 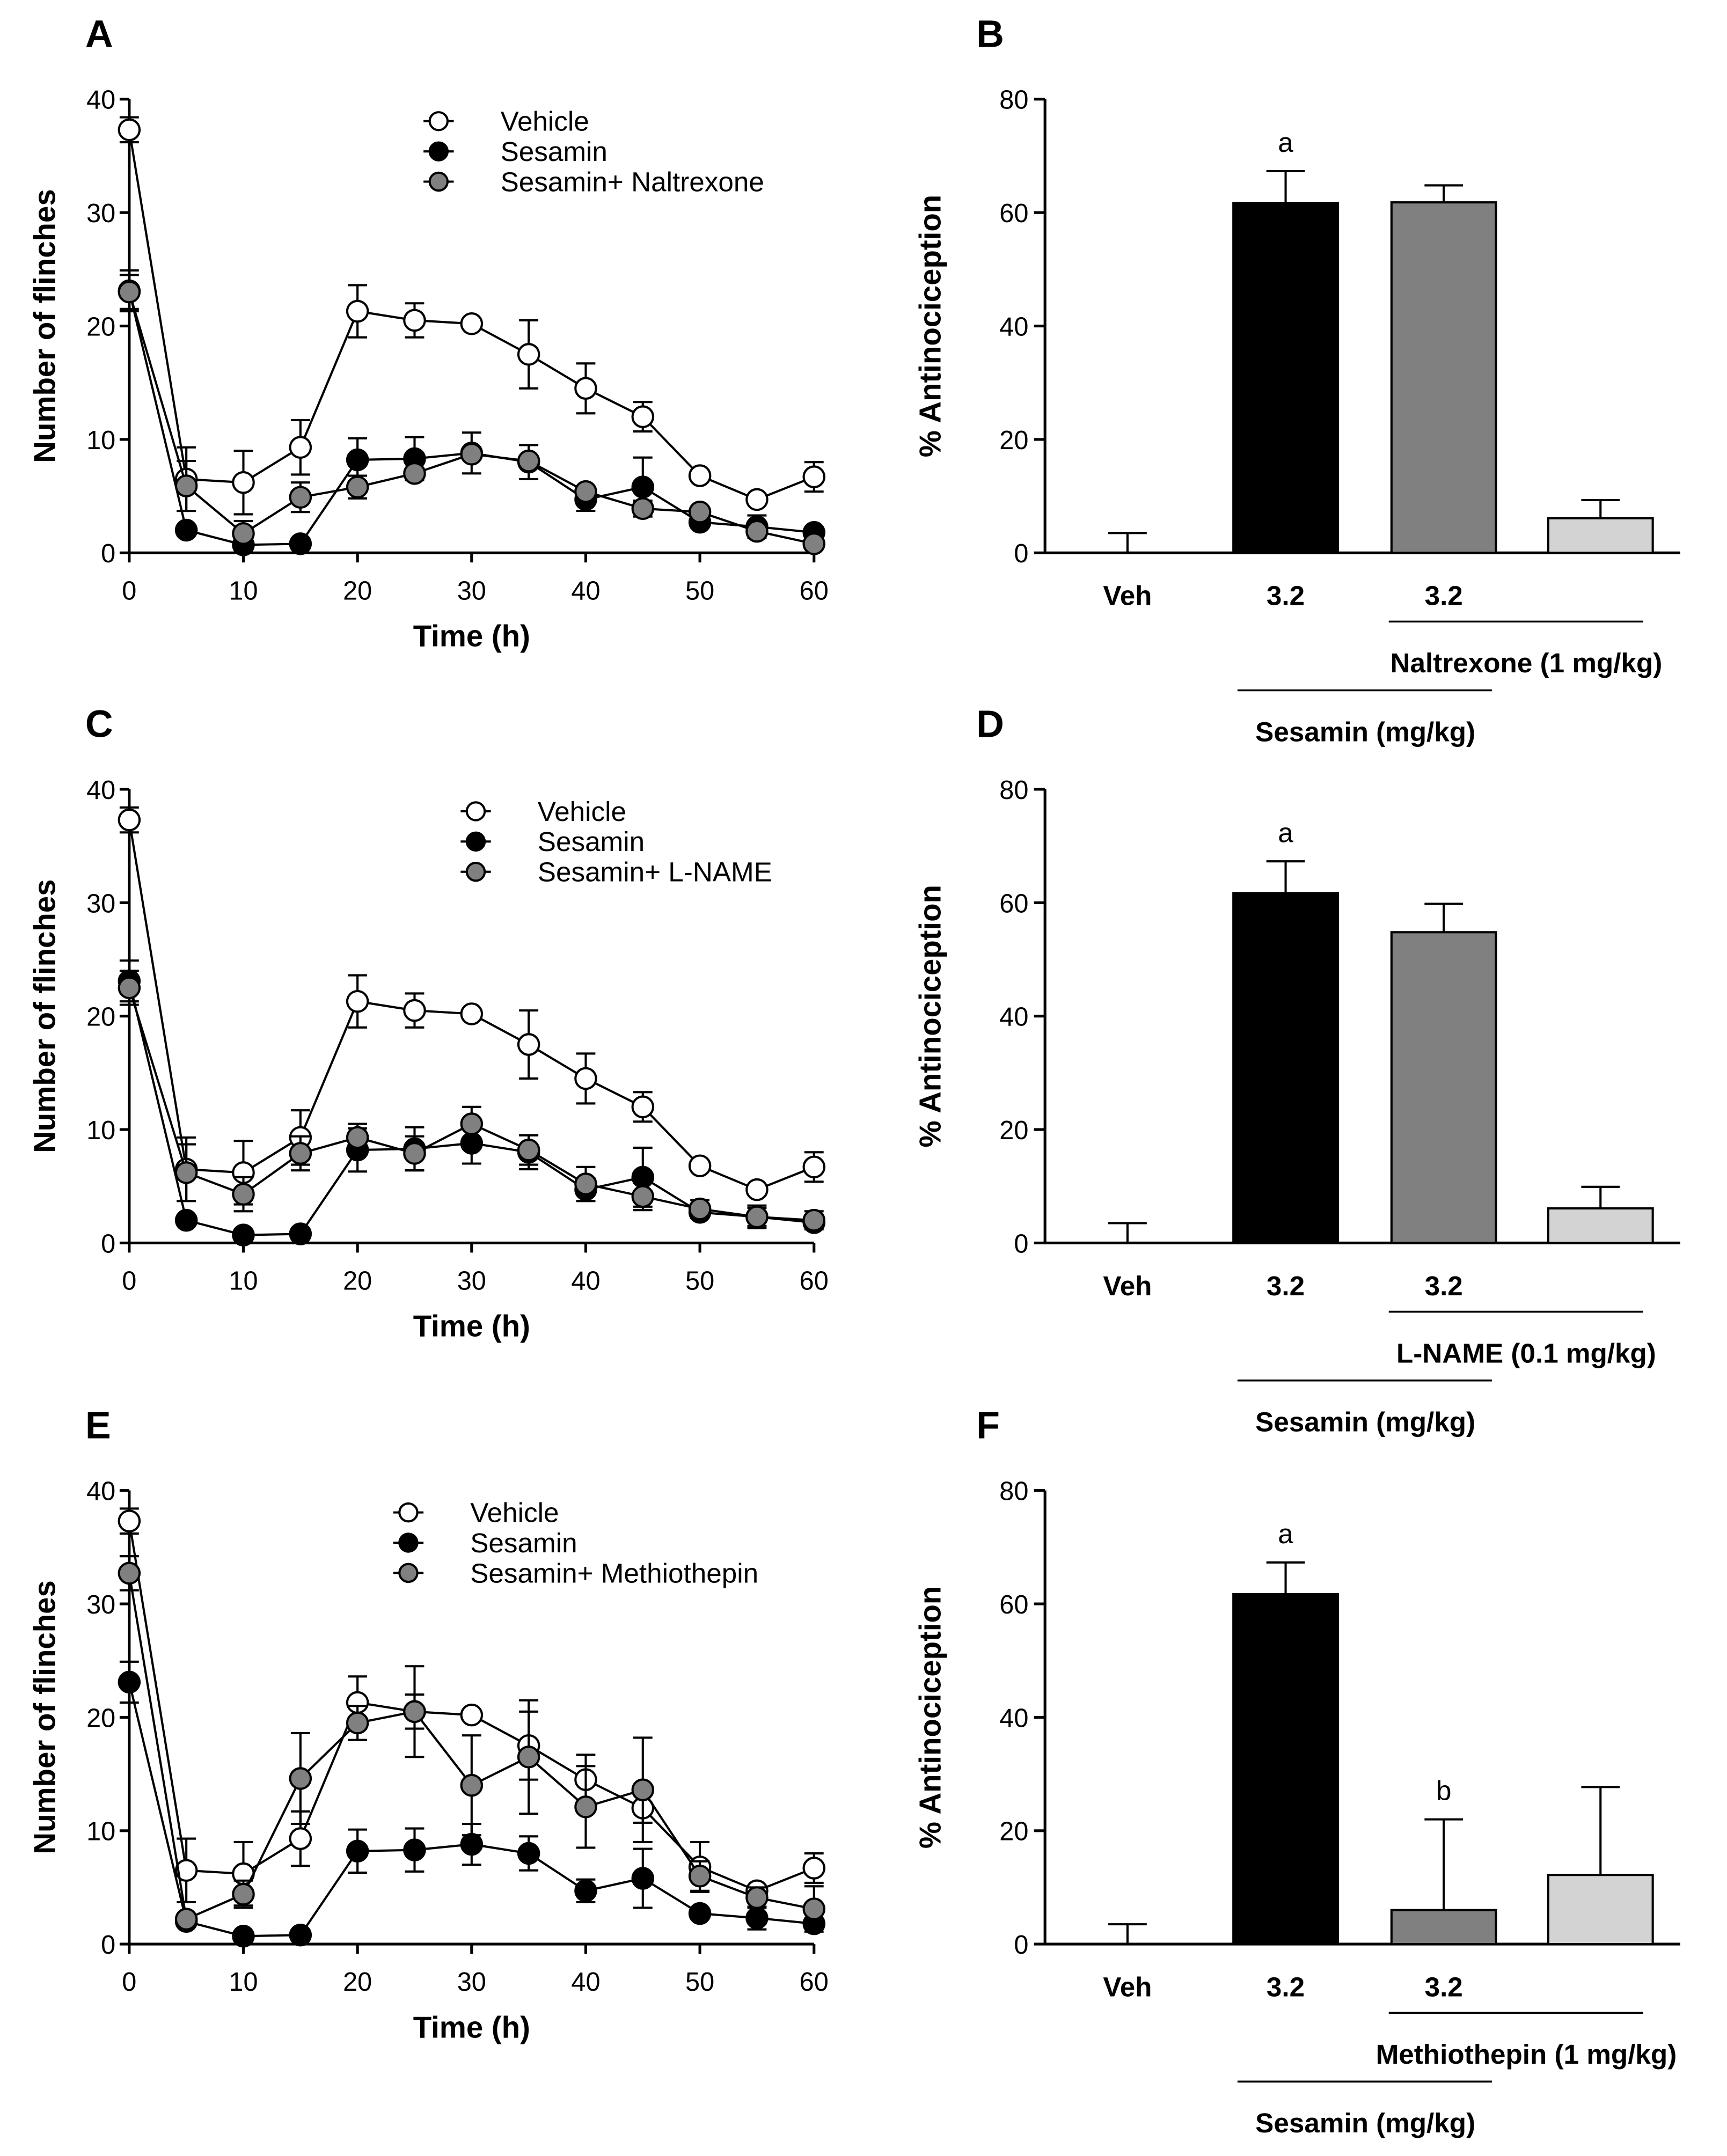 What do you see at coordinates (472, 1744) in the screenshot?
I see `series-sesamin-methiothepin` at bounding box center [472, 1744].